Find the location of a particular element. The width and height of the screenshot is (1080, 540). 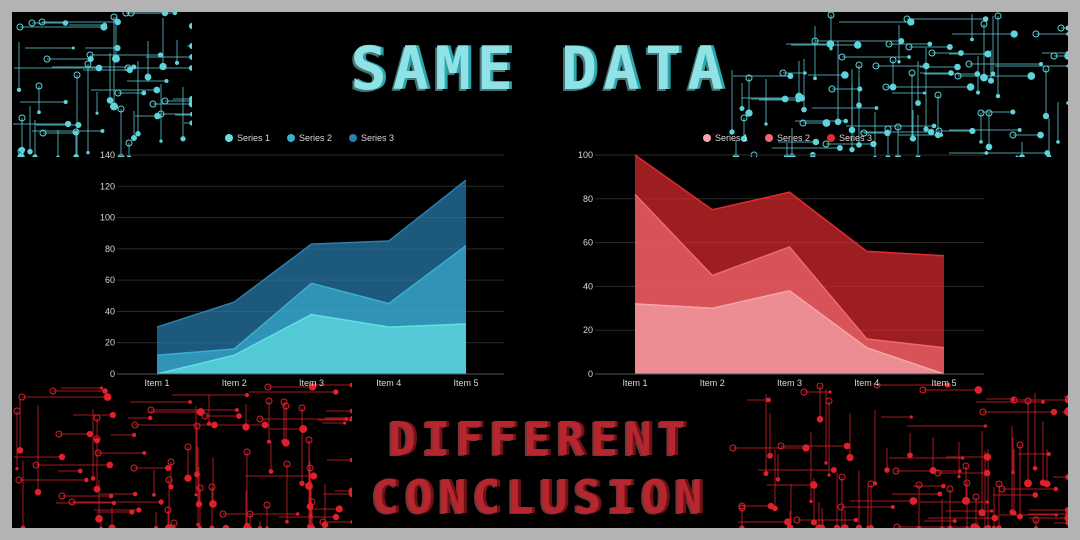

x-tick-label: Item 4 is located at coordinates (866, 383).